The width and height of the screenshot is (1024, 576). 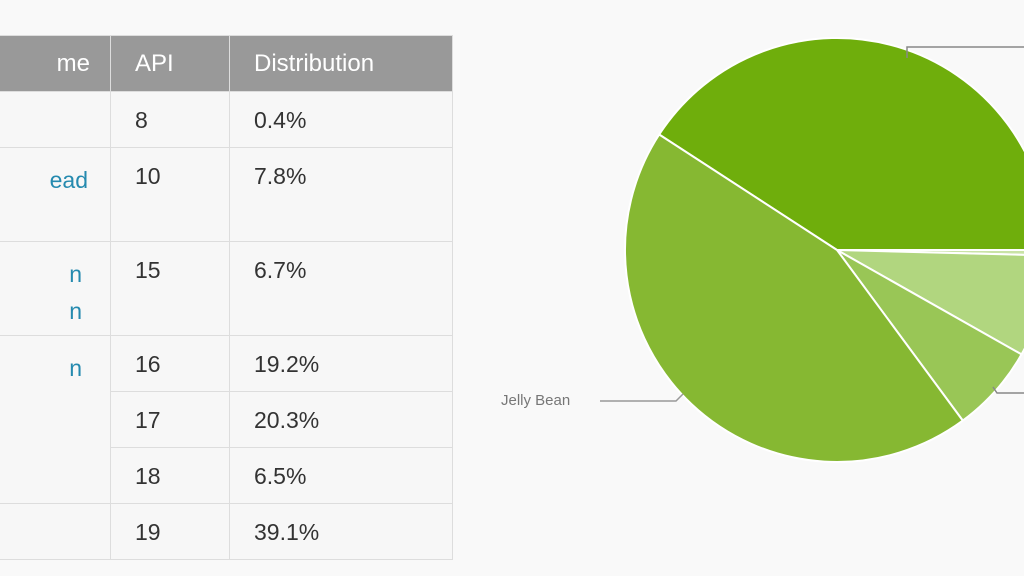 What do you see at coordinates (55, 419) in the screenshot?
I see `version-link: n` at bounding box center [55, 419].